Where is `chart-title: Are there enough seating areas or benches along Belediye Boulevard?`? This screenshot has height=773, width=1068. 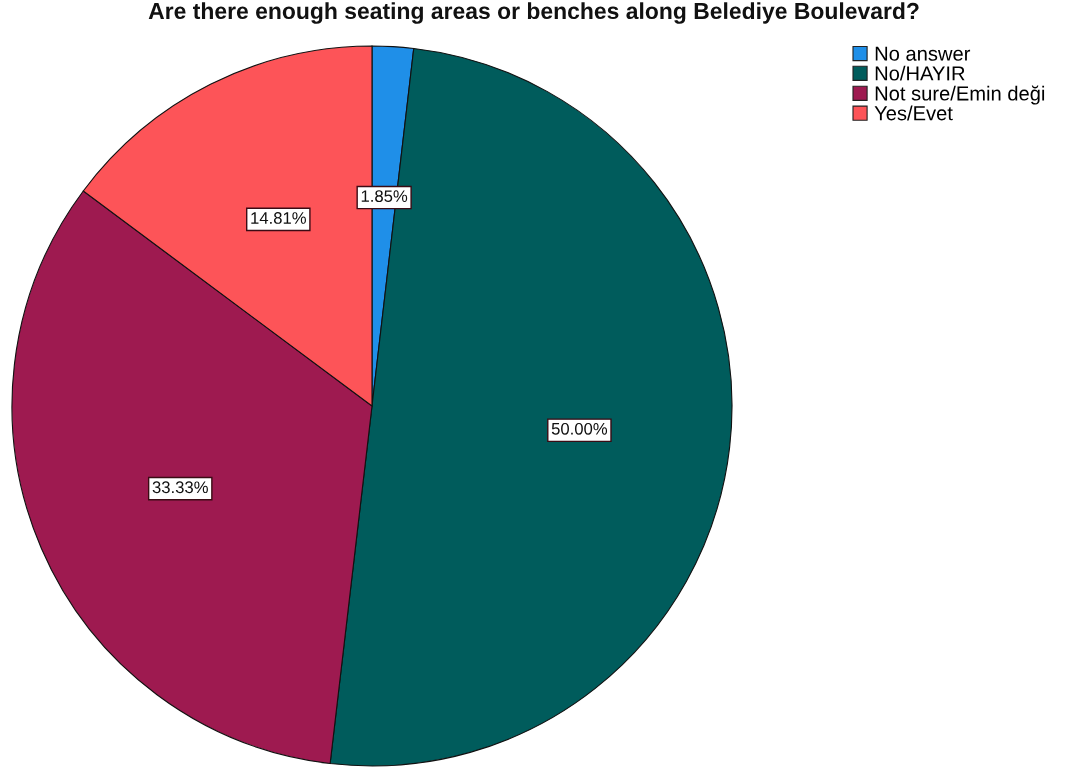 chart-title: Are there enough seating areas or benches along Belediye Boulevard? is located at coordinates (533, 13).